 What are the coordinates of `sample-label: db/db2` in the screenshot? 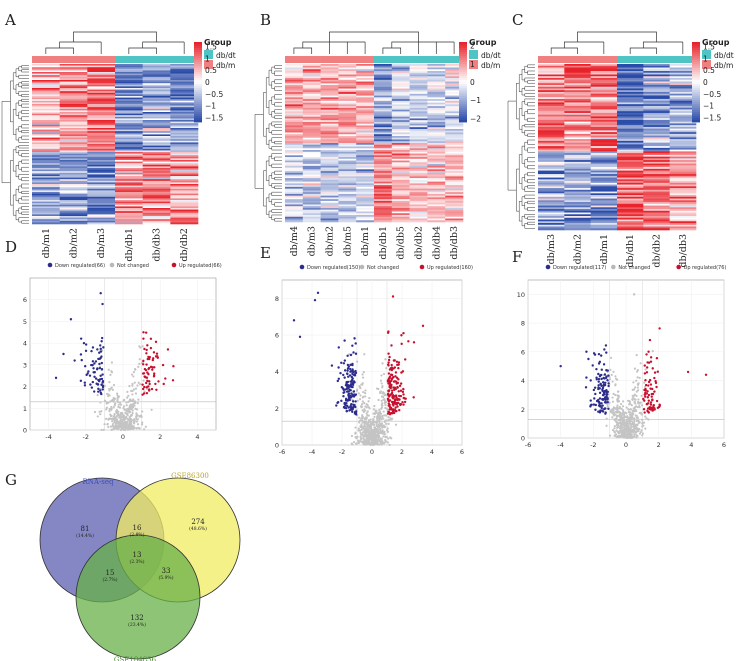 It's located at (657, 251).